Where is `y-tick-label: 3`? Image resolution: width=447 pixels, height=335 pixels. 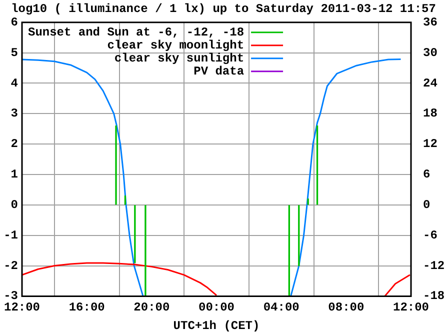 y-tick-label: 3 is located at coordinates (14, 113).